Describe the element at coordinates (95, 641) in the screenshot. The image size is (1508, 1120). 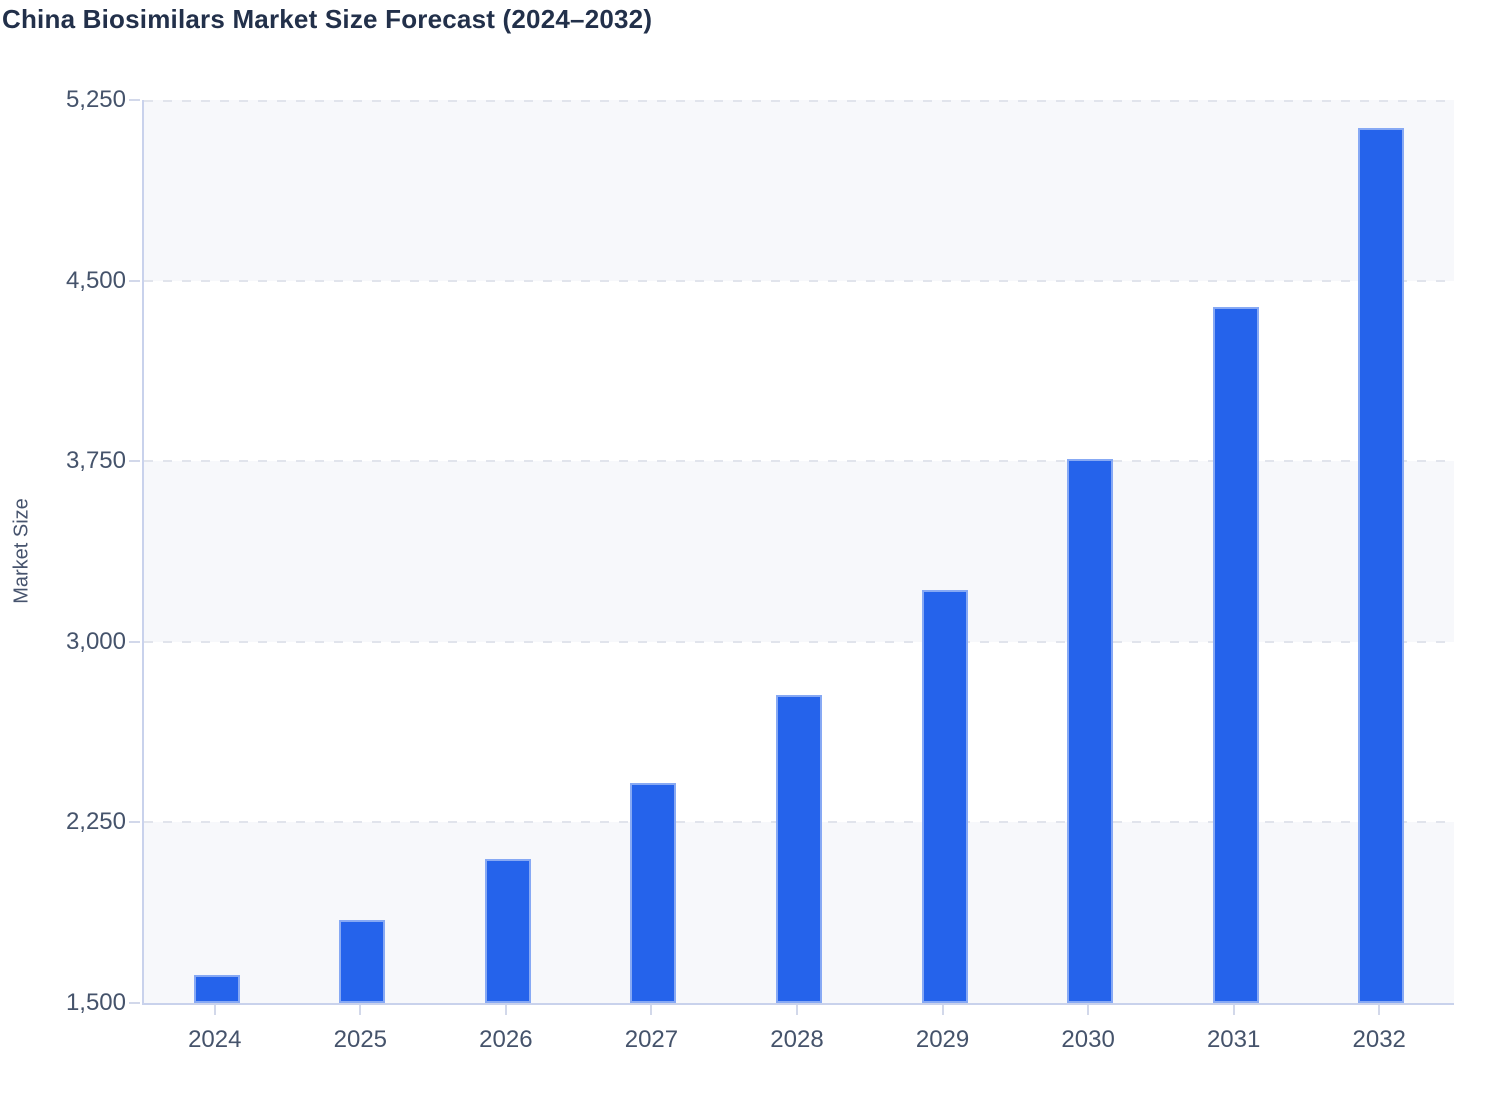
I see `y-tick-label: 3,000` at that location.